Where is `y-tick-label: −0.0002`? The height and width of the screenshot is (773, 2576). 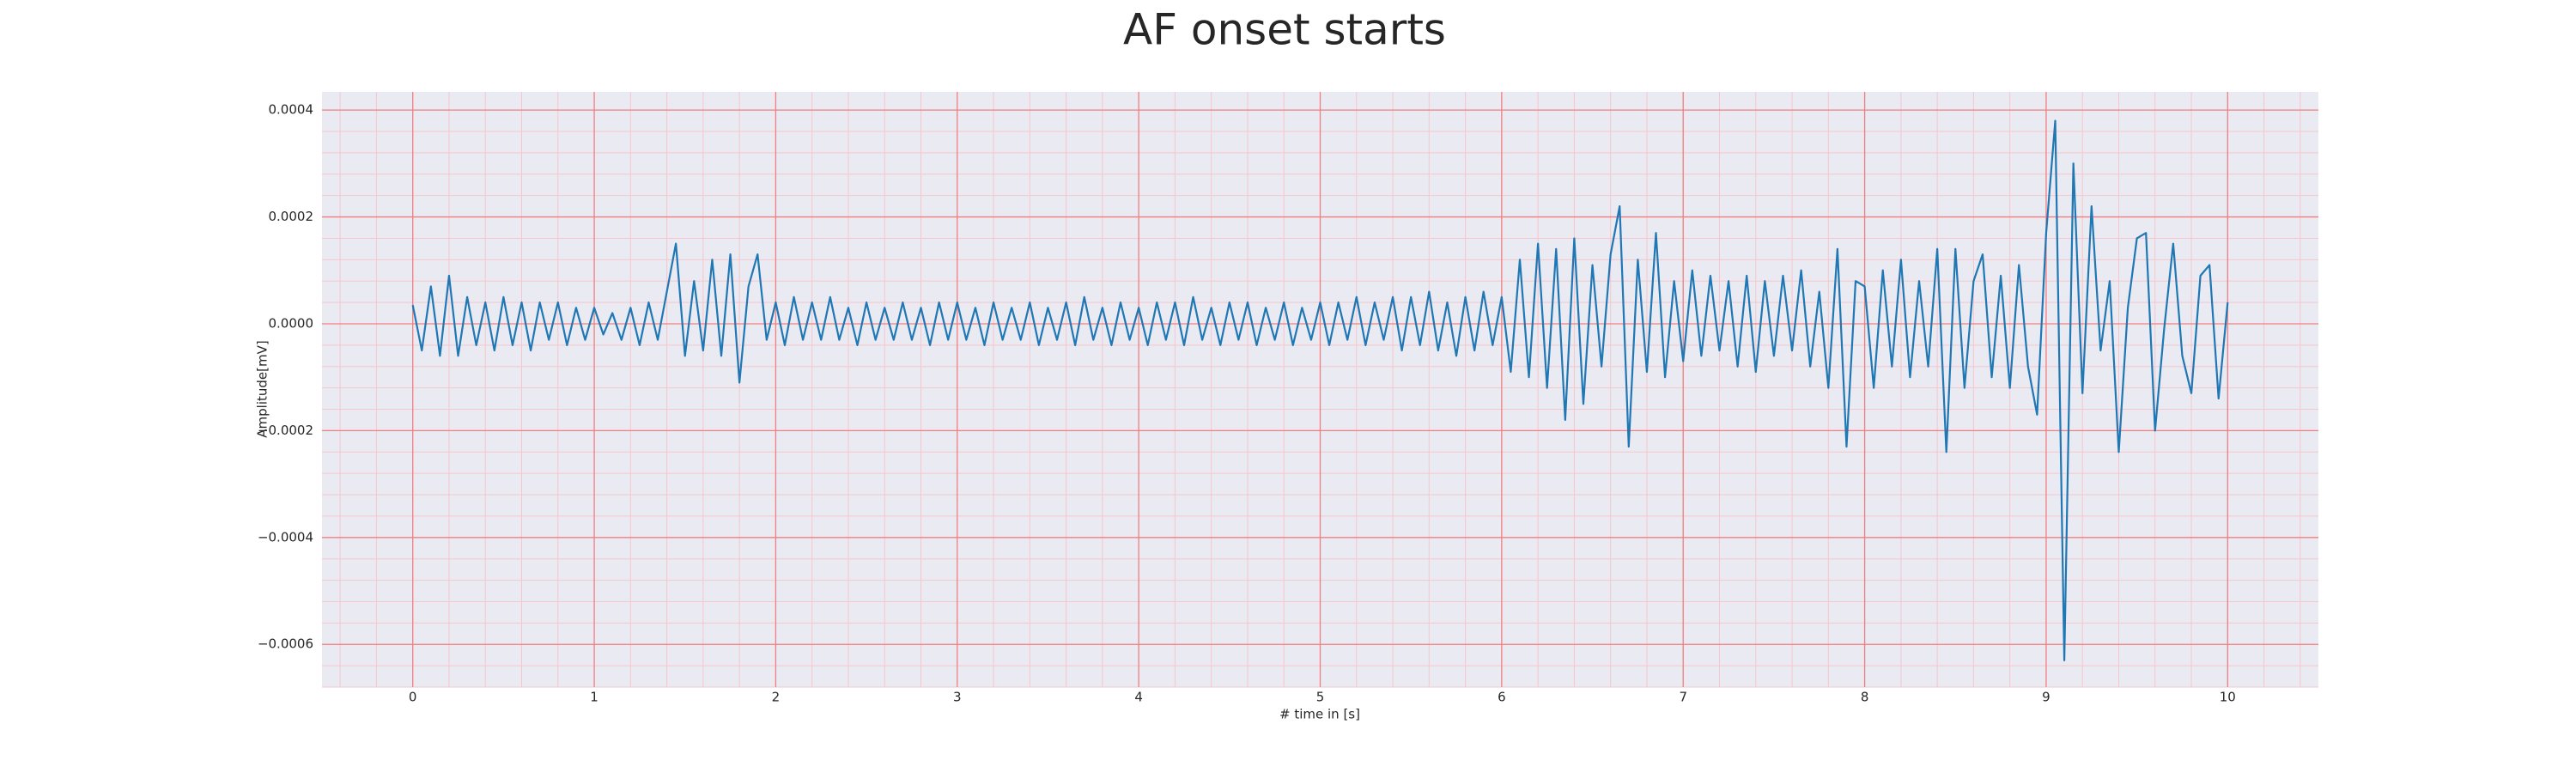
y-tick-label: −0.0002 is located at coordinates (285, 430).